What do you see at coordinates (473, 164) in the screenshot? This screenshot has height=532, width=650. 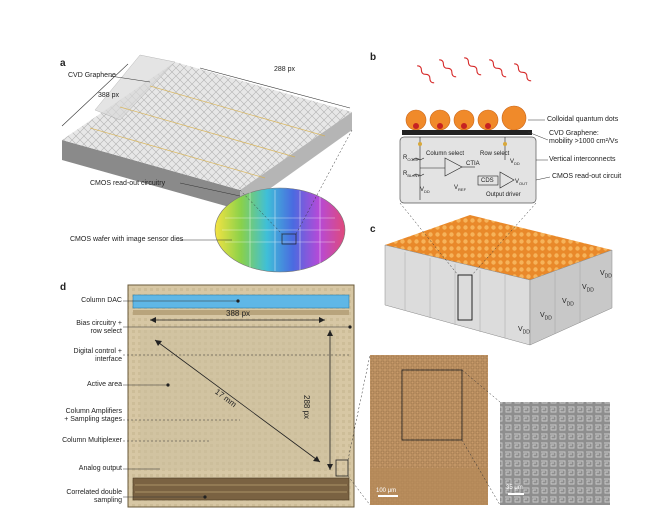 I see `label-ctia: CTIA` at bounding box center [473, 164].